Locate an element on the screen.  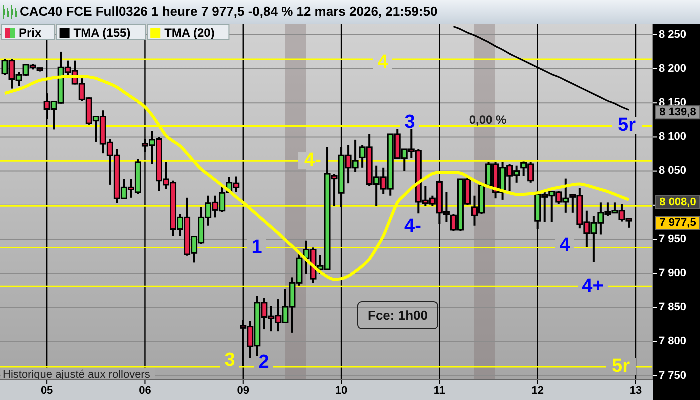
annotation: 1 is located at coordinates (257, 247).